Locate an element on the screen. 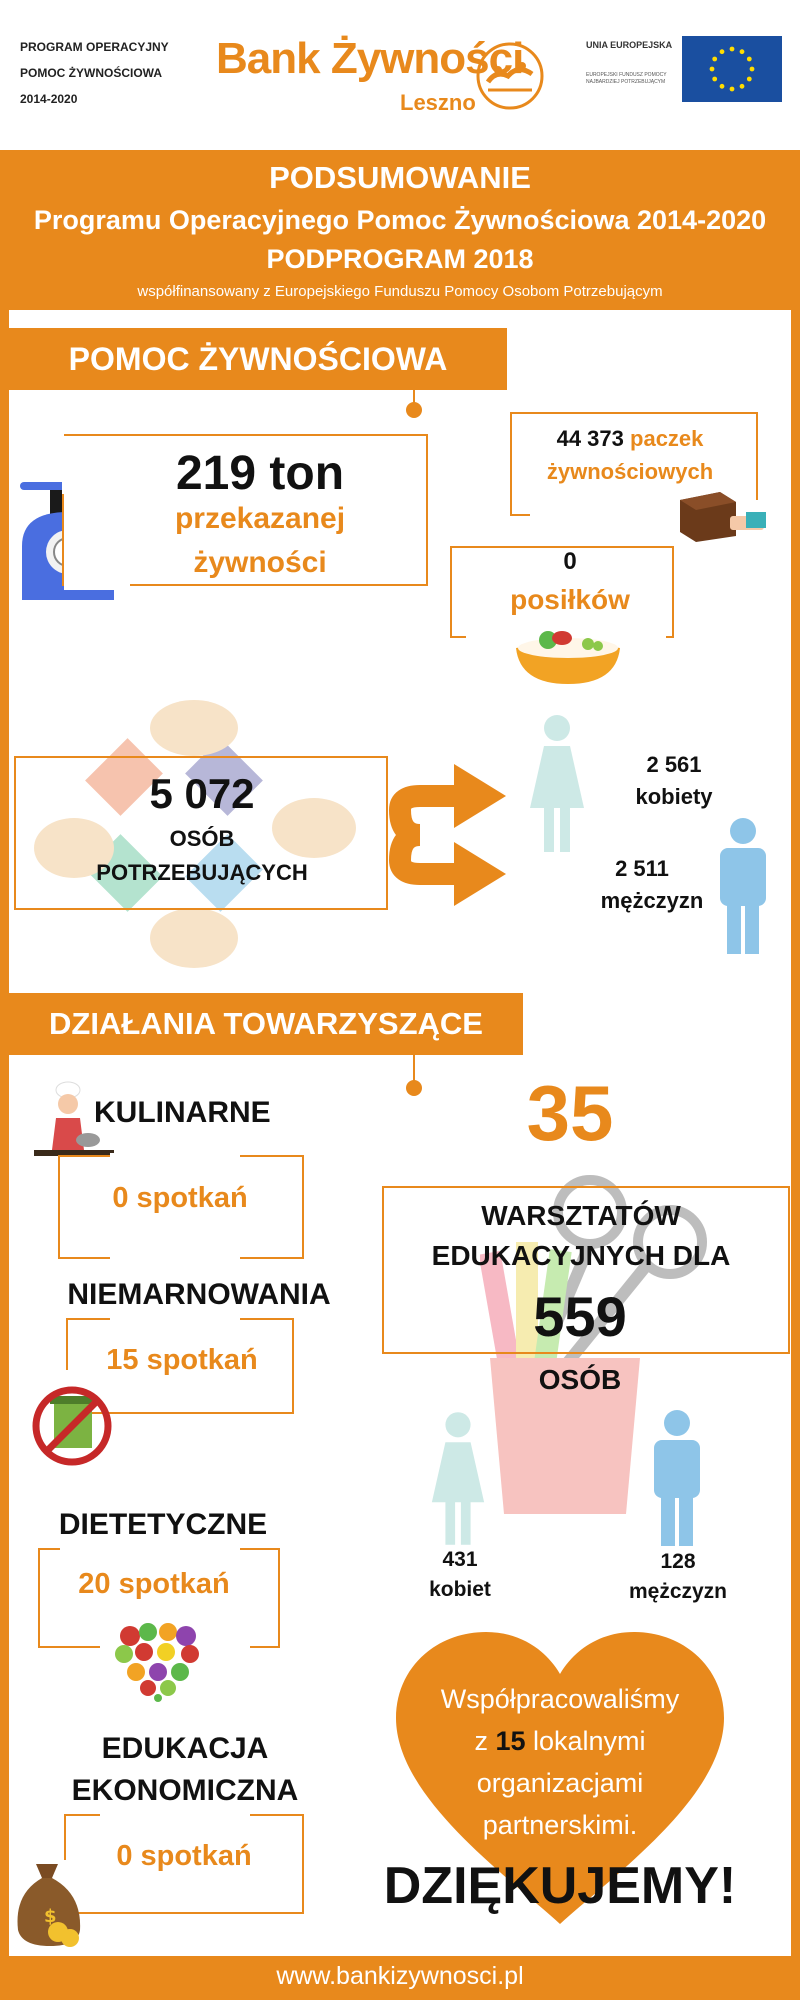 This screenshot has width=800, height=2000. activity-nowaste-meetings: 15 spotkań is located at coordinates (182, 1360).